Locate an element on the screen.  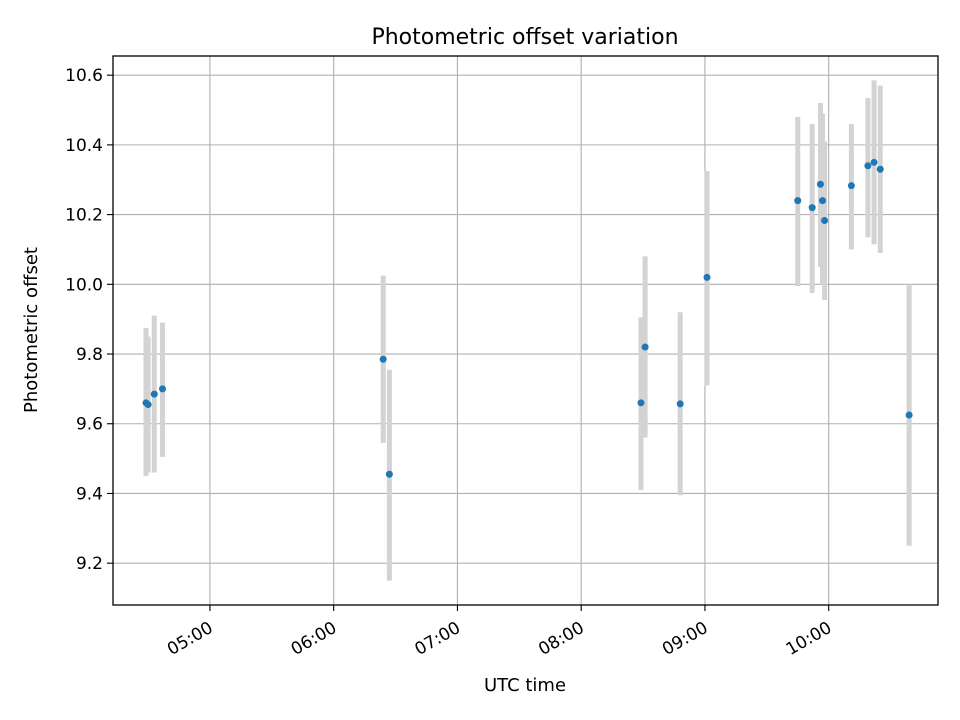
y-tick-label: 9.8 is located at coordinates (89, 355).